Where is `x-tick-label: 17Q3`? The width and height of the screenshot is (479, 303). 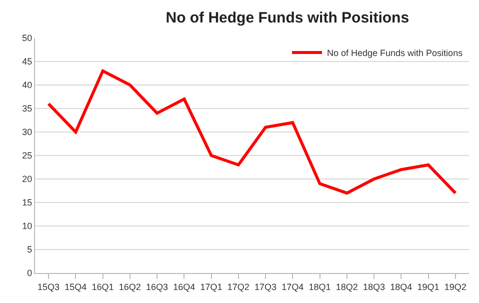 x-tick-label: 17Q3 is located at coordinates (265, 287).